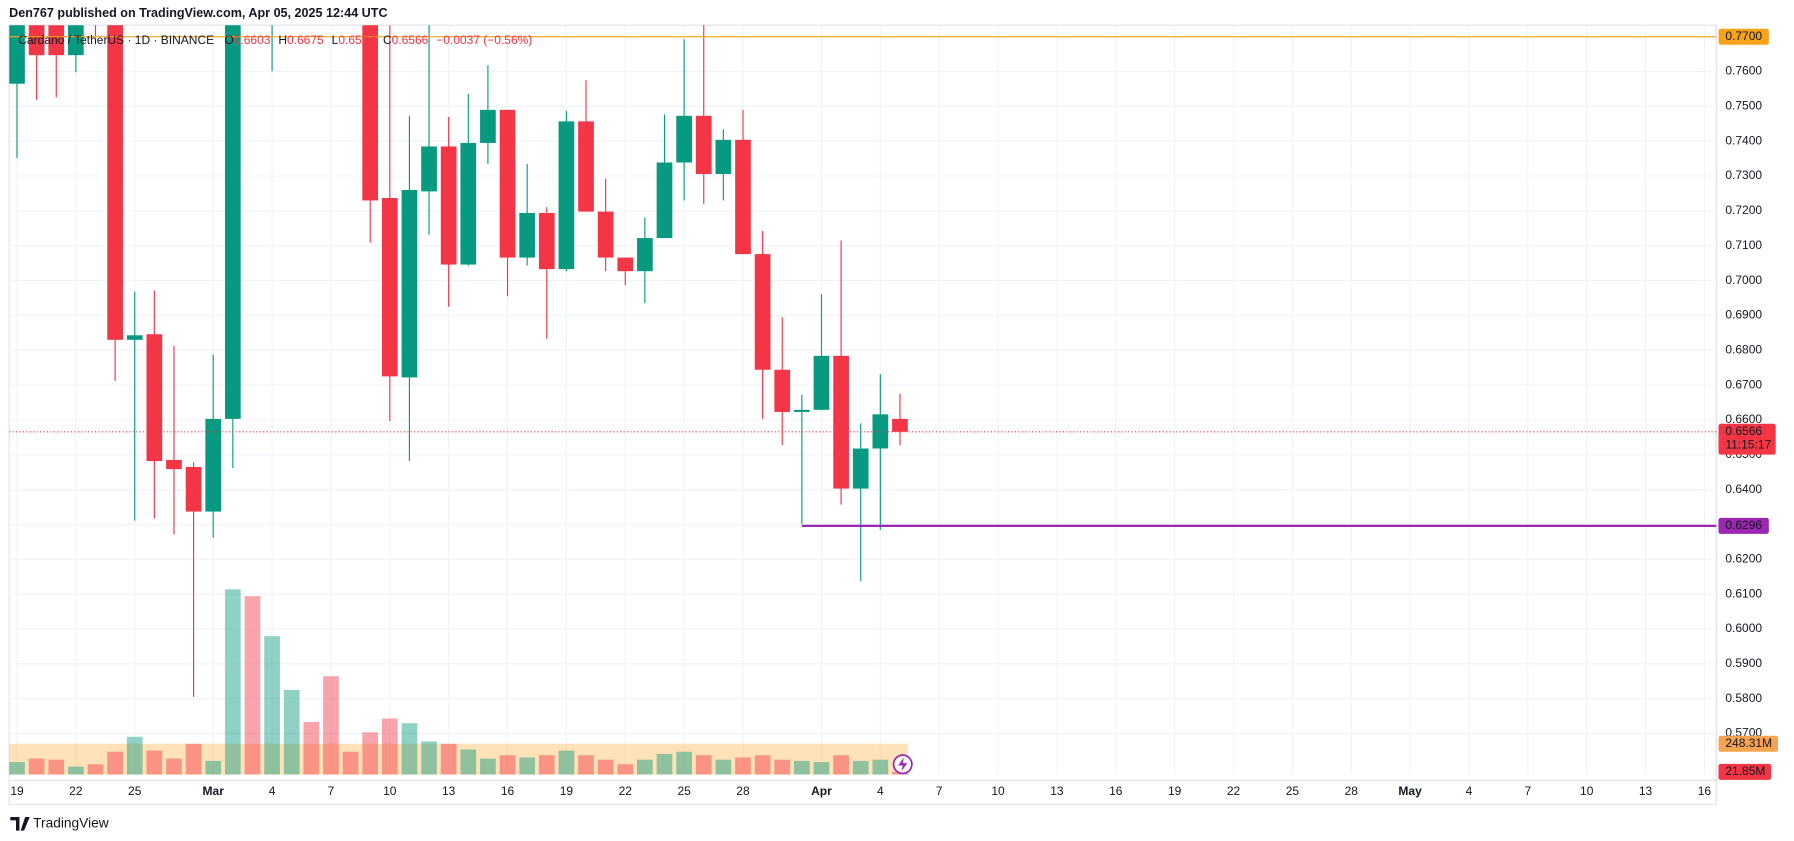 This screenshot has width=1794, height=841. What do you see at coordinates (305, 40) in the screenshot?
I see `ohlc-value: 0.6675` at bounding box center [305, 40].